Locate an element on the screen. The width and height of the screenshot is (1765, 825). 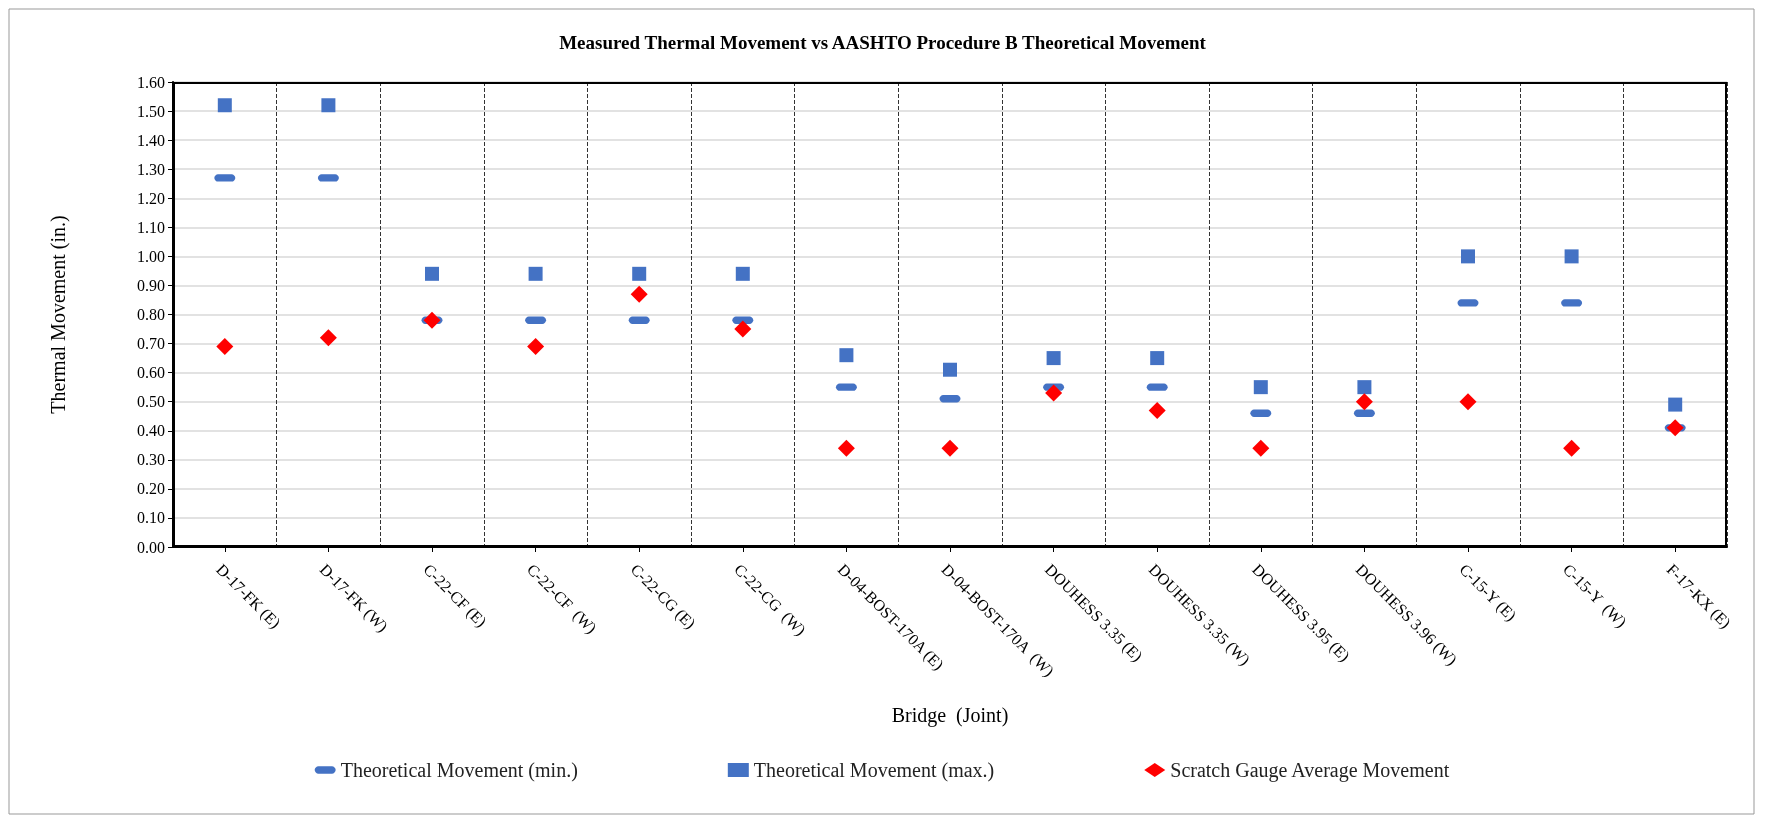
y-tick-label: 1.30 is located at coordinates (151, 169).